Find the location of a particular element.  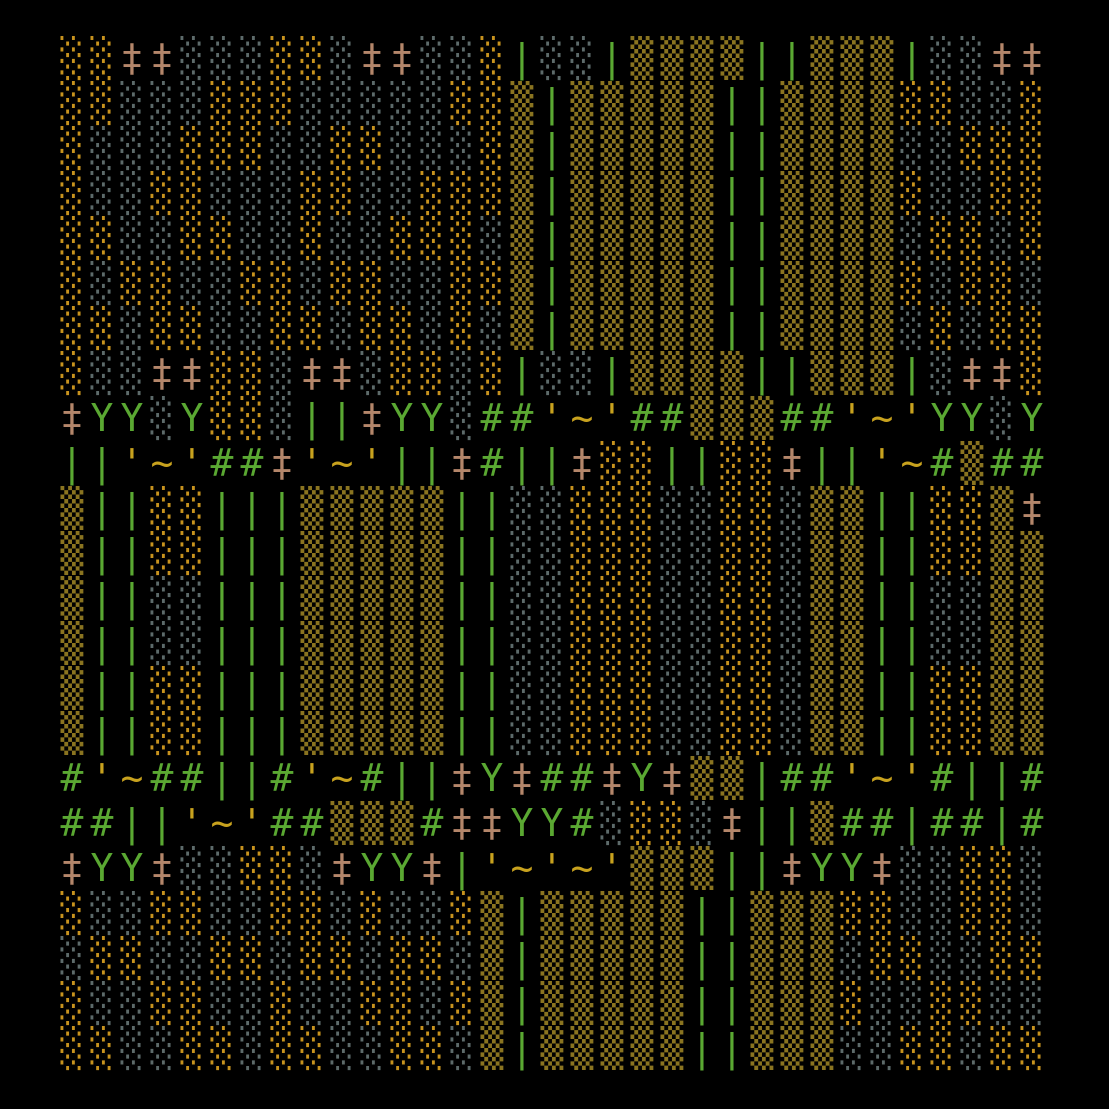

art-row: ░ ░ ░ ░ ░ ░ ░ ░ ░ ░ ░ ░ ░ ░ ▒ | ▒ ▒ ▒ ▒ ▒ | | ▒ ▒ ▒ ░ ░ ░ ░ ░ ░ ░ is located at coordinates (554, 1048).